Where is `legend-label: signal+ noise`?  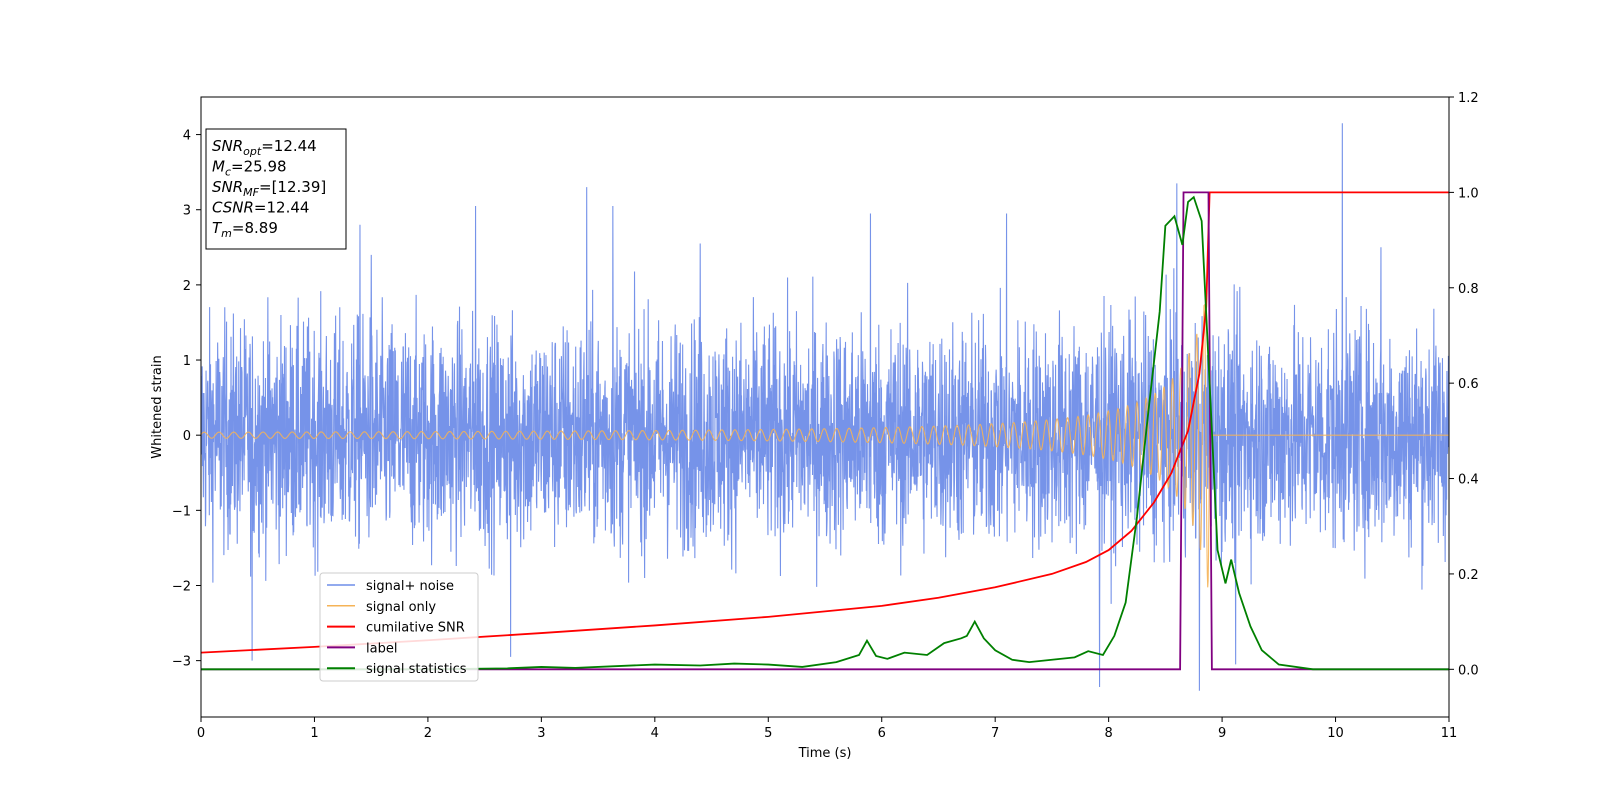 legend-label: signal+ noise is located at coordinates (410, 586).